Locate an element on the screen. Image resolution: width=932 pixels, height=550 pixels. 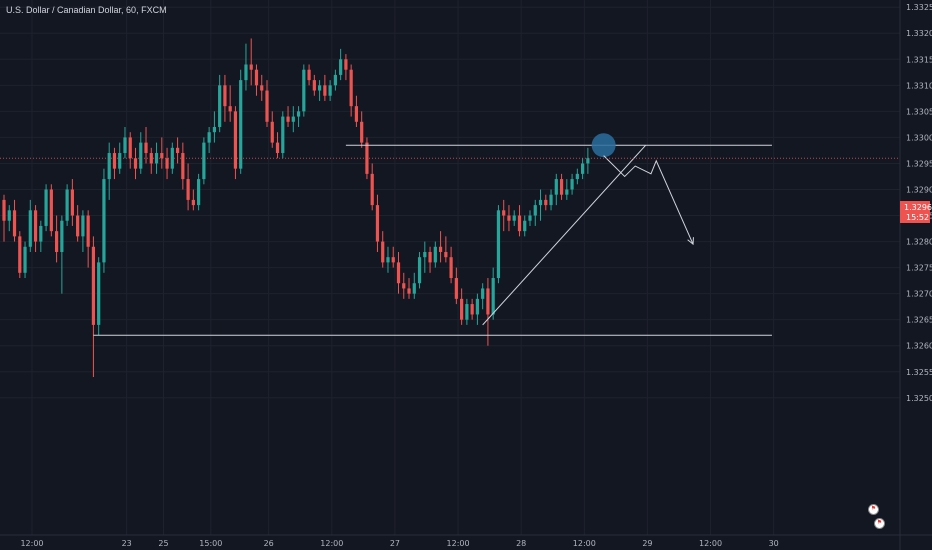
bar-countdown: 15:52 is located at coordinates (917, 217).